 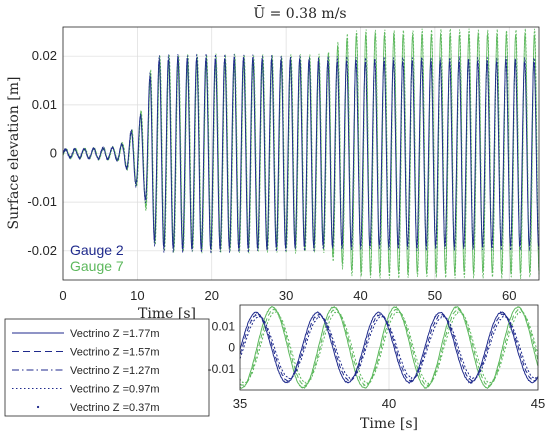 I want to click on main-legend: Gauge 2 Gauge 7, so click(x=97, y=258).